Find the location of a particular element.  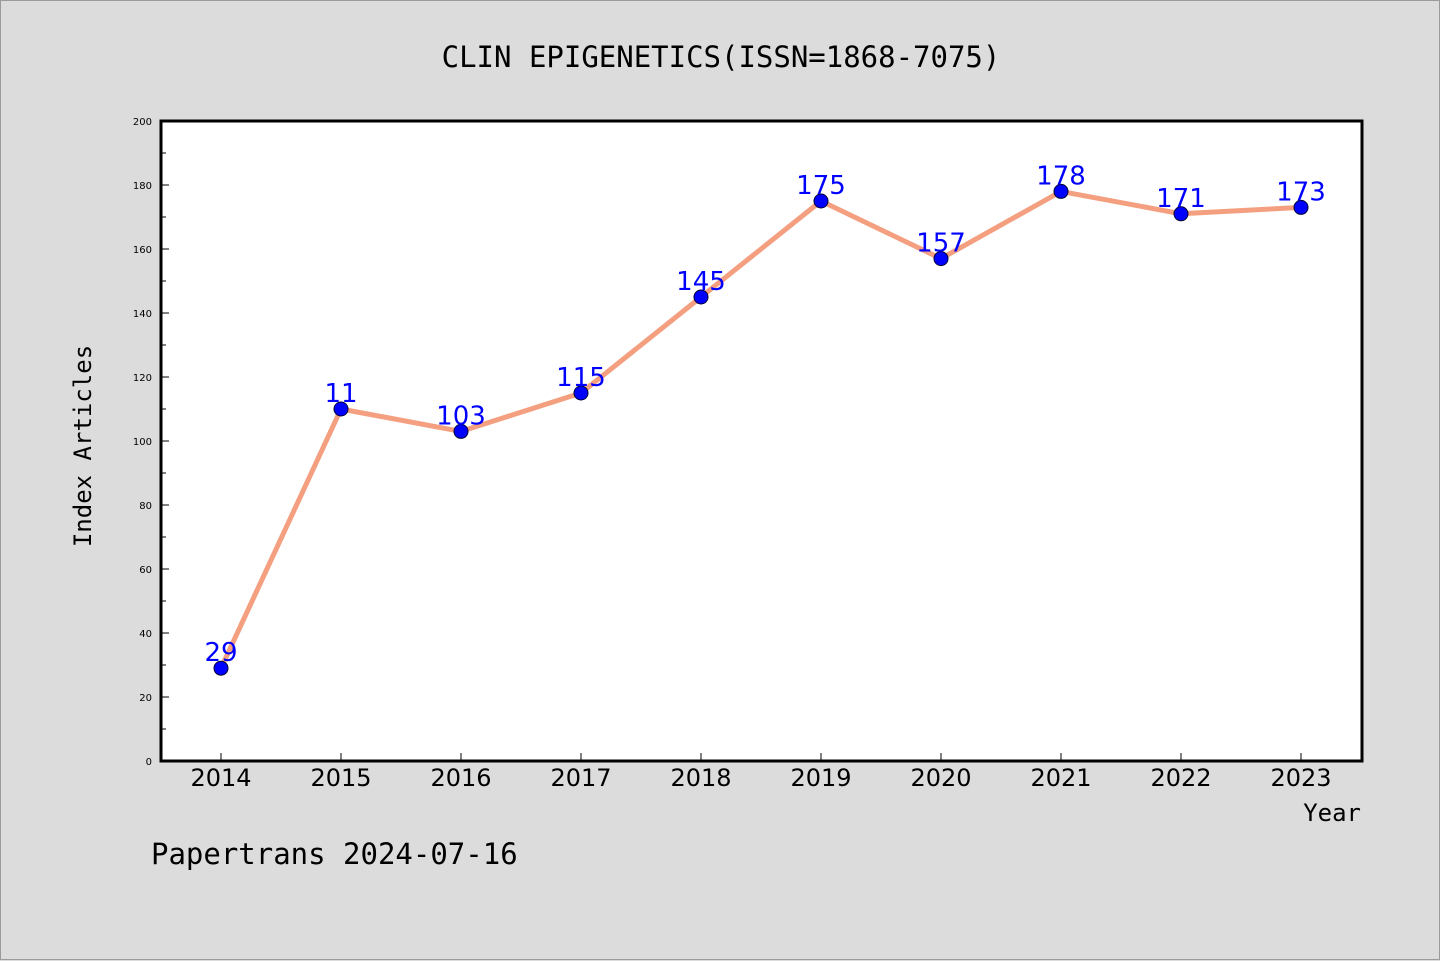

x-tick-label: 2015 is located at coordinates (340, 778).